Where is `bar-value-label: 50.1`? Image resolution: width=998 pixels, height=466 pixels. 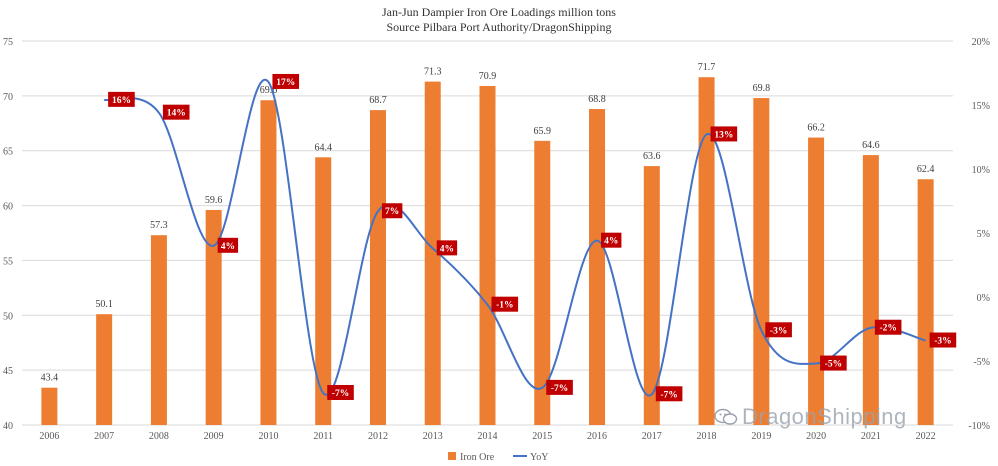
bar-value-label: 50.1 is located at coordinates (104, 304).